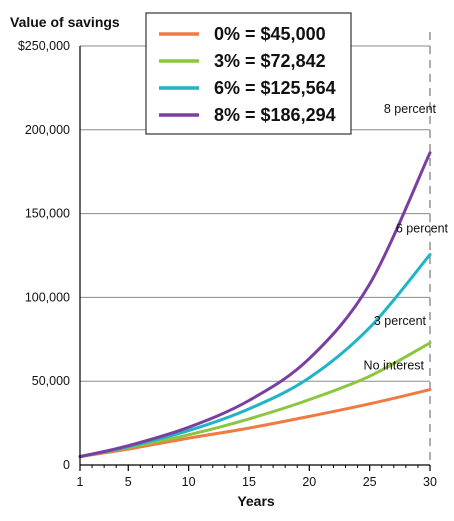 Image resolution: width=454 pixels, height=521 pixels. I want to click on series-annotation-2: 6 percent, so click(422, 229).